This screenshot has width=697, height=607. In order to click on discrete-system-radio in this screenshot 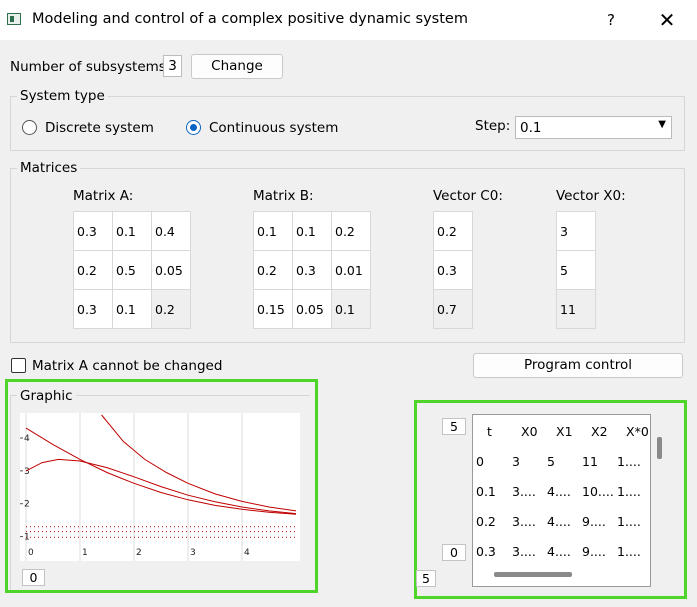, I will do `click(29, 127)`.